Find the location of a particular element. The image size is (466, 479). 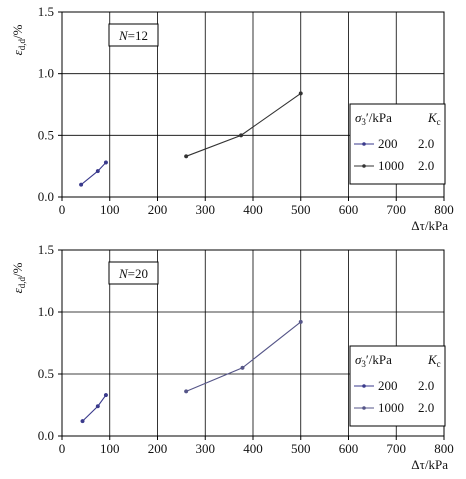

annotation-label: N=20 is located at coordinates (133, 273).